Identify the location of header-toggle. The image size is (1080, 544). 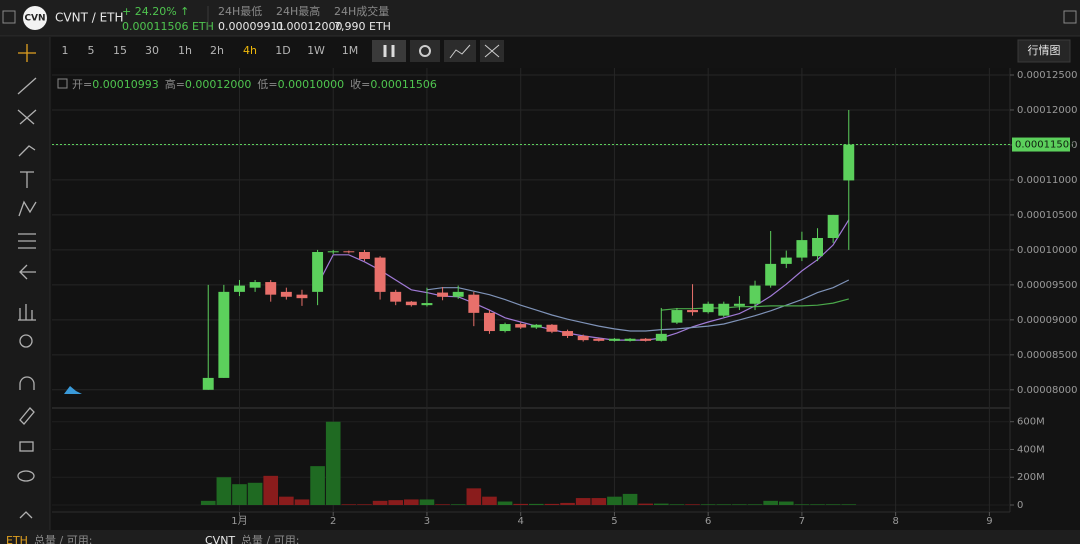
(62, 83).